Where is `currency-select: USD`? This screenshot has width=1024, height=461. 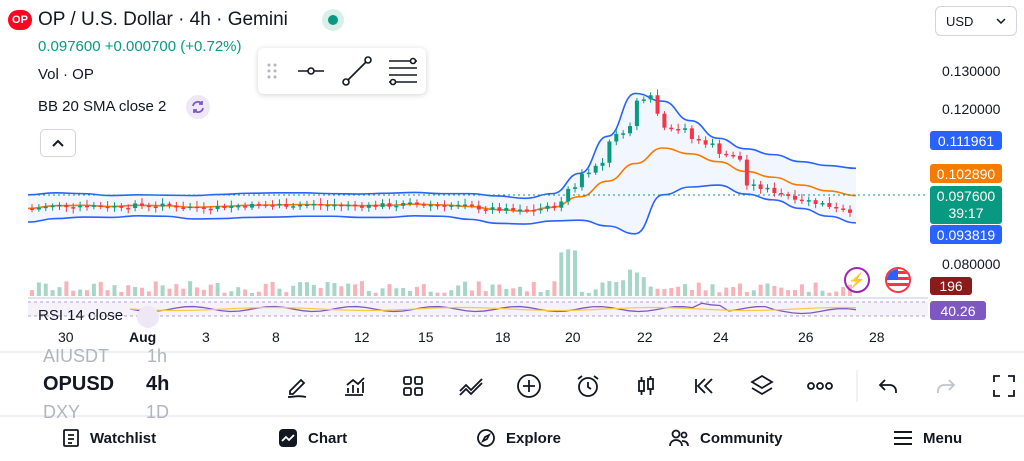
currency-select: USD is located at coordinates (976, 21).